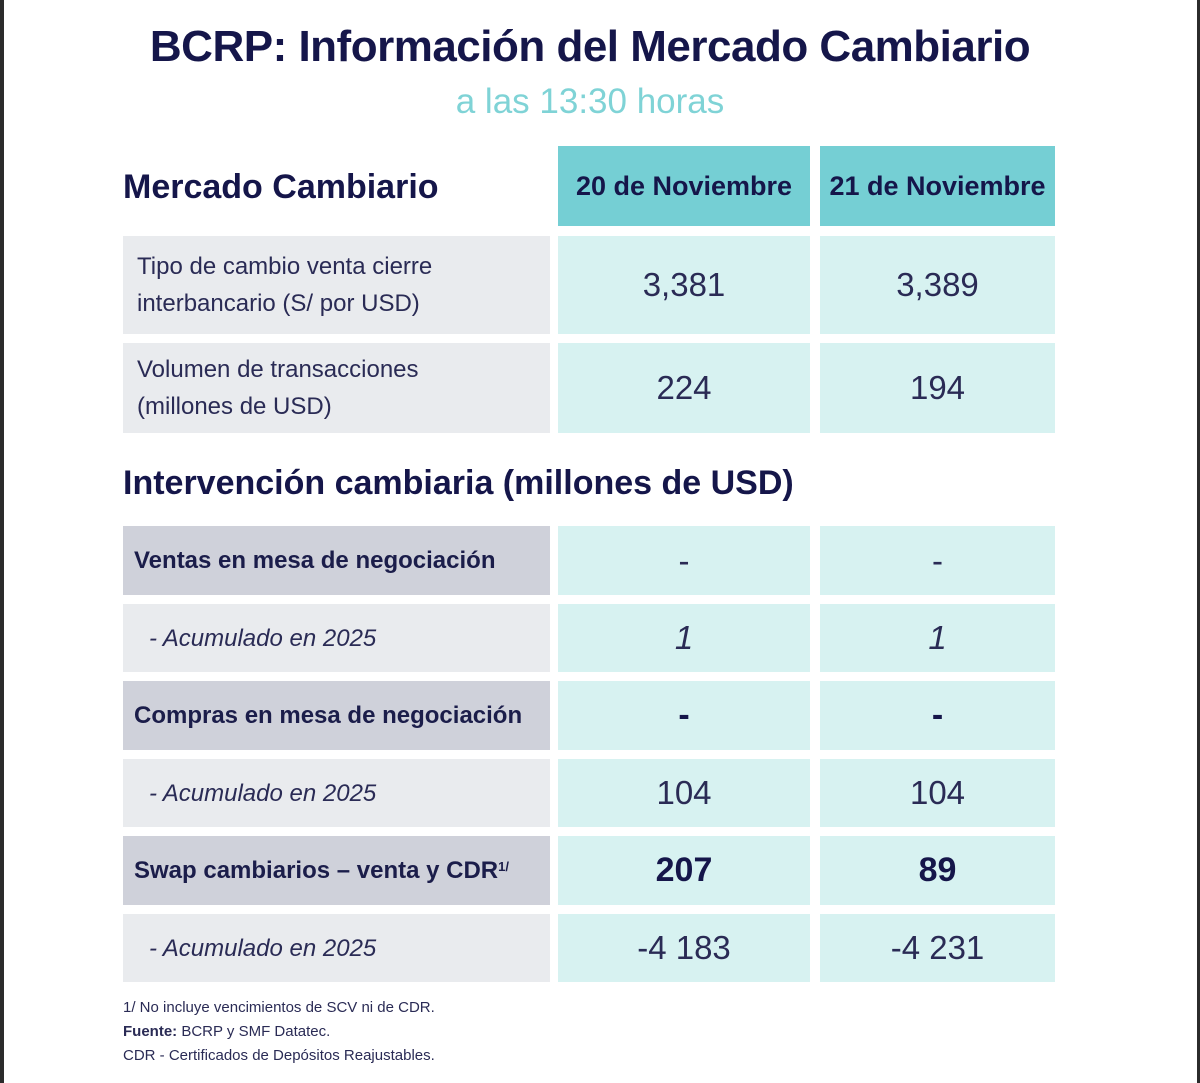 The height and width of the screenshot is (1083, 1200). I want to click on value-compras-acumulado-20: 104, so click(684, 793).